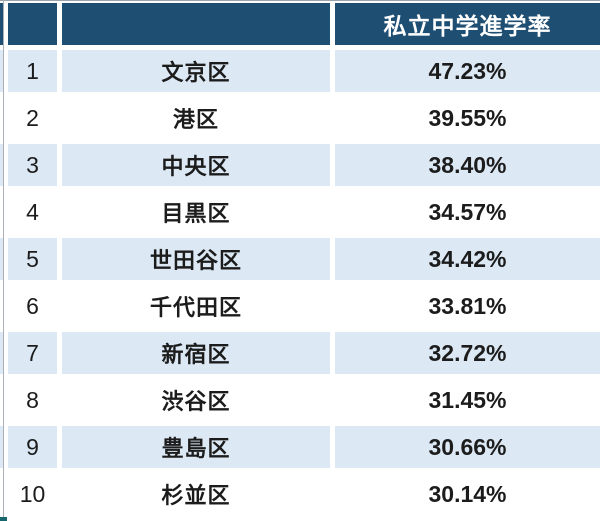 This screenshot has width=600, height=521. I want to click on ward-name-cell: 千代田区, so click(196, 306).